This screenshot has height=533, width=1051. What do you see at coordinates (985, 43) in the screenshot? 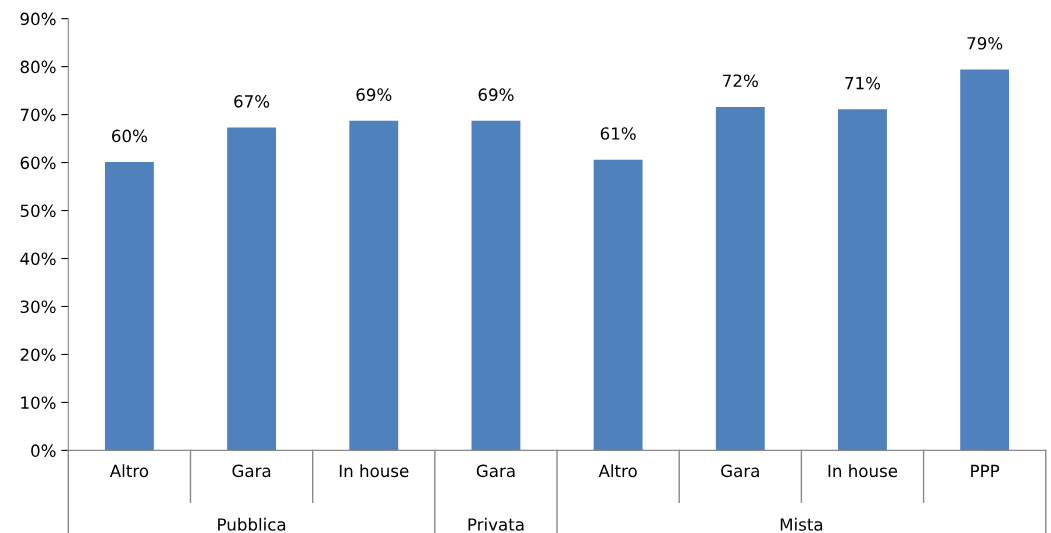
I see `data-label: 79%` at bounding box center [985, 43].